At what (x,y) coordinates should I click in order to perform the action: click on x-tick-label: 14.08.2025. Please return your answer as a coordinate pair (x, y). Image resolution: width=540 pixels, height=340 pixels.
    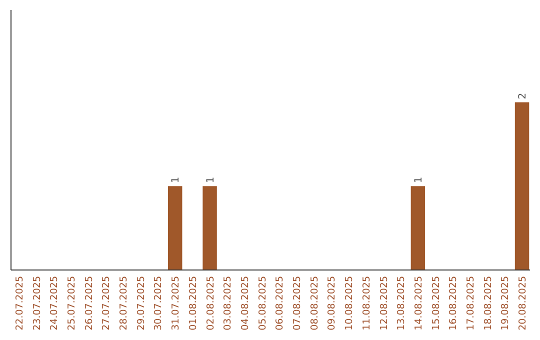
    Looking at the image, I should click on (418, 303).